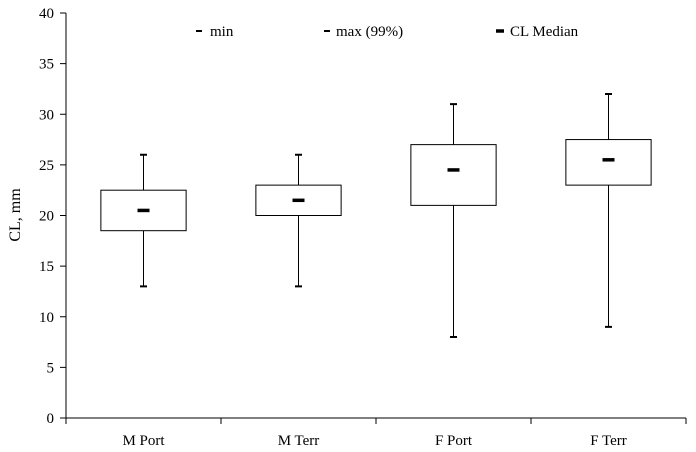  I want to click on y-tick-label: 15, so click(46, 267).